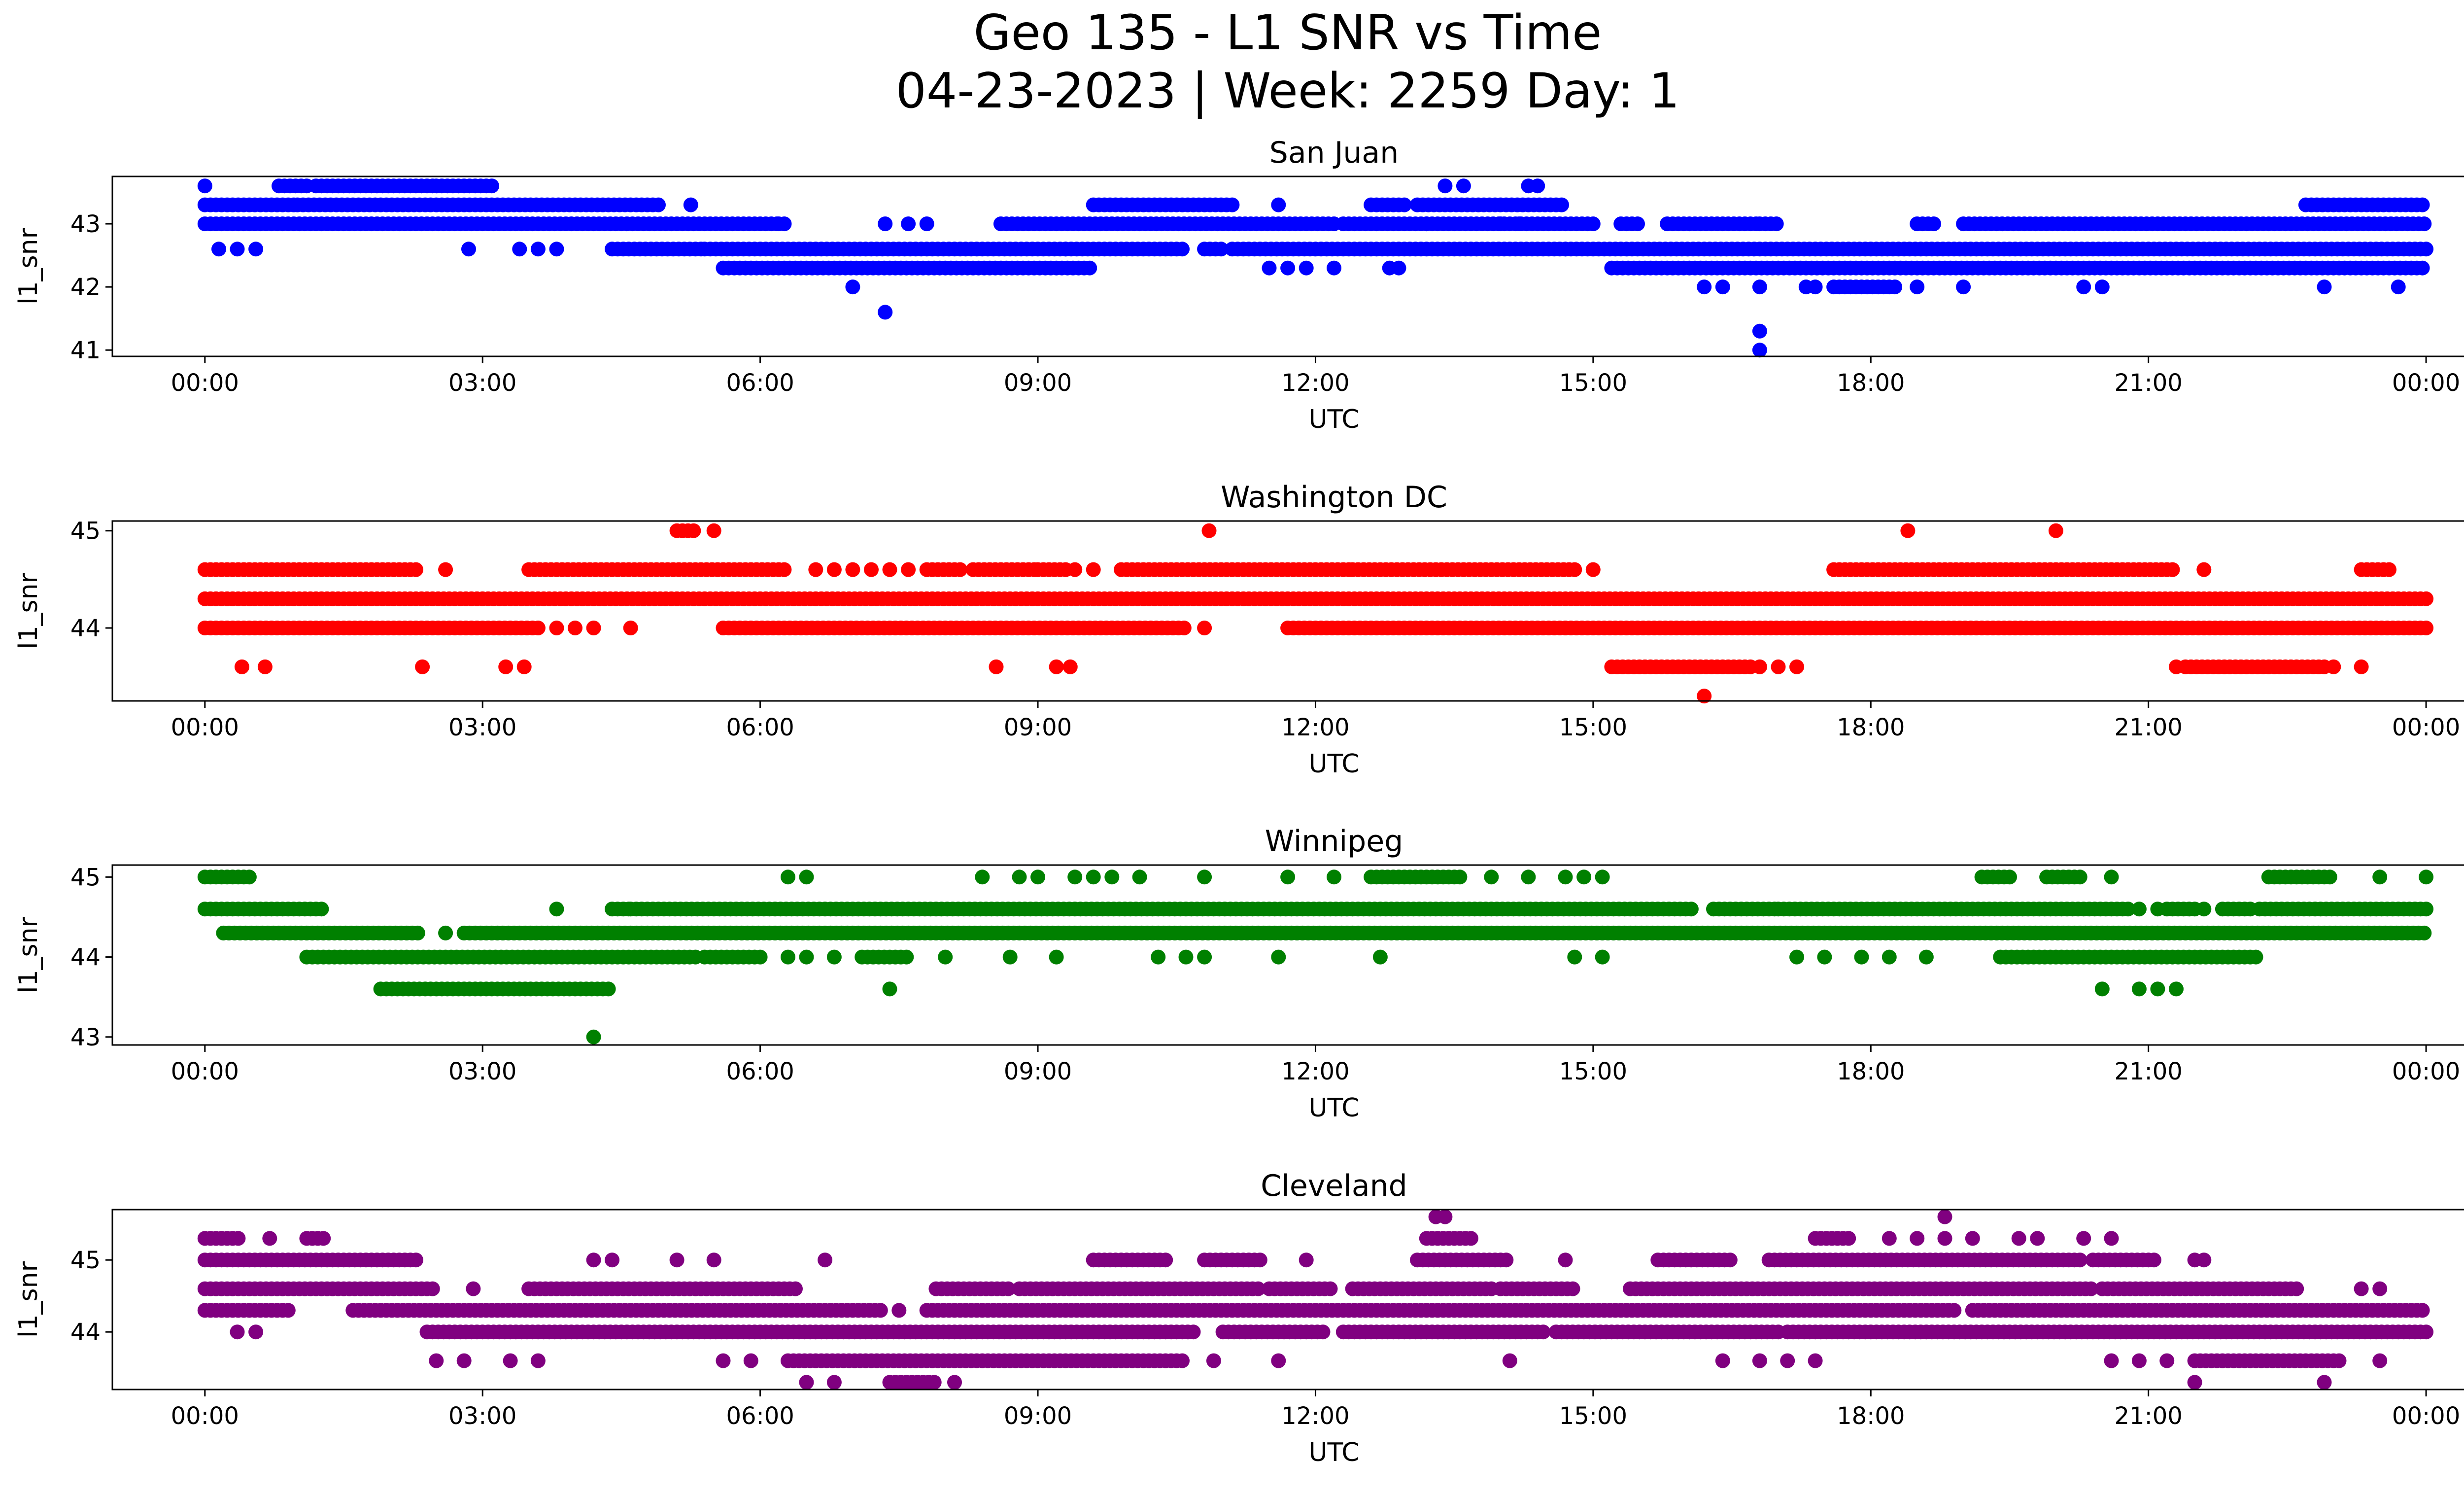  What do you see at coordinates (85, 1260) in the screenshot?
I see `y-tick-label: 45` at bounding box center [85, 1260].